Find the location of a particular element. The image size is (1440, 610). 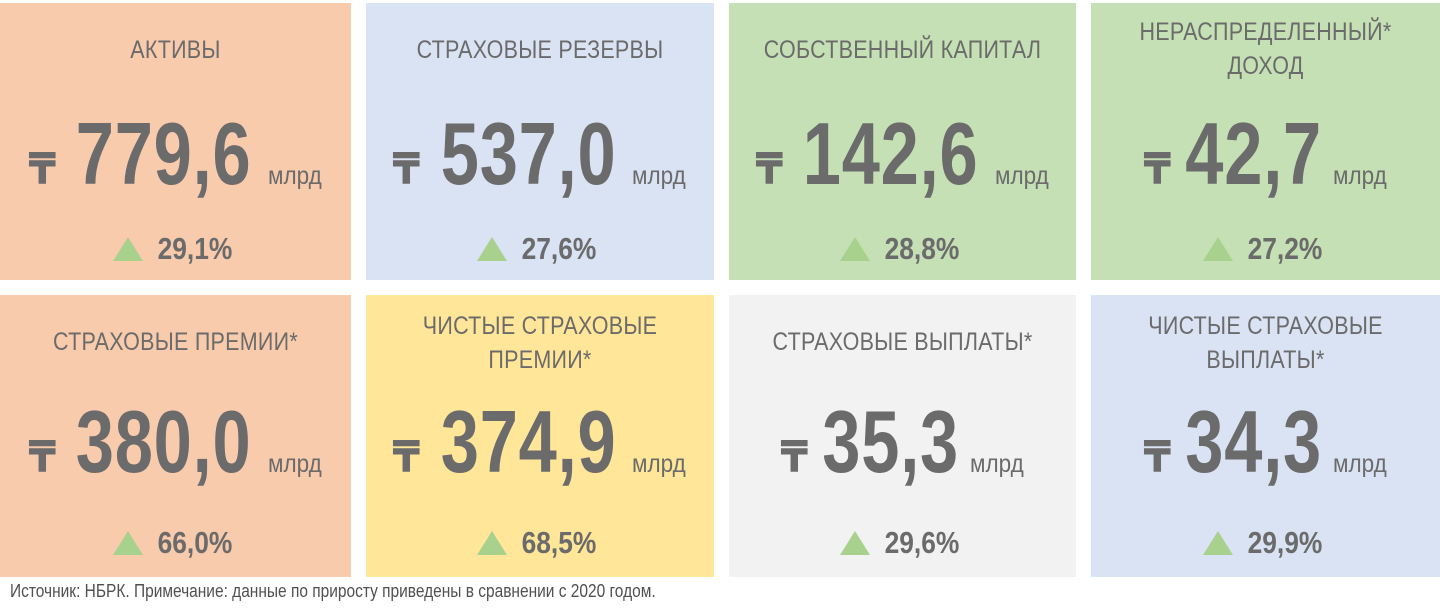

tile-assets: АКТИВЫ ₸ 779,6 млрд 29,1% is located at coordinates (175, 141).